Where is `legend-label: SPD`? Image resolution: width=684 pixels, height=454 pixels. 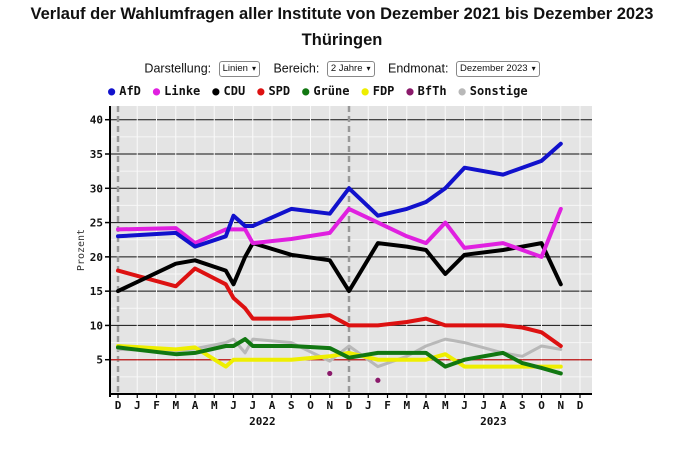
legend-label: SPD is located at coordinates (279, 91).